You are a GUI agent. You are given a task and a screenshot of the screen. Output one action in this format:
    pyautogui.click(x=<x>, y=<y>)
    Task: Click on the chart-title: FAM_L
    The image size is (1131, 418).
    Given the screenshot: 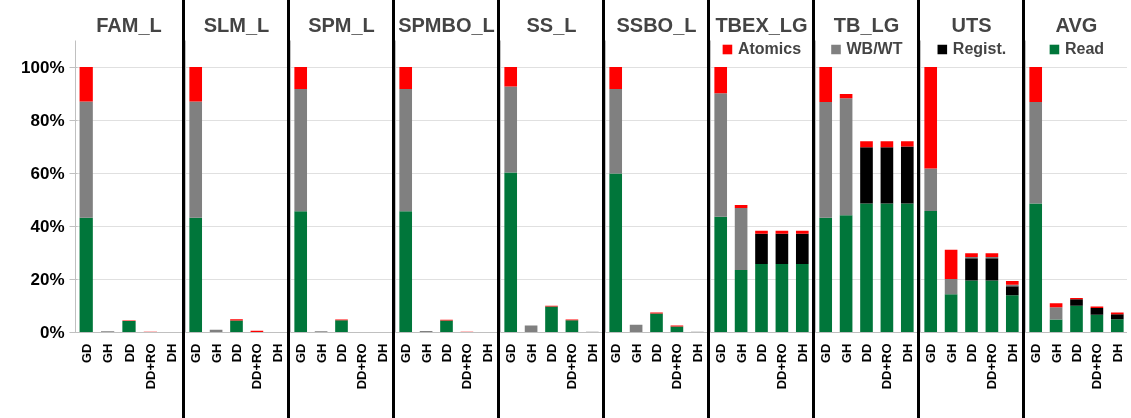 What is the action you would take?
    pyautogui.click(x=129, y=24)
    